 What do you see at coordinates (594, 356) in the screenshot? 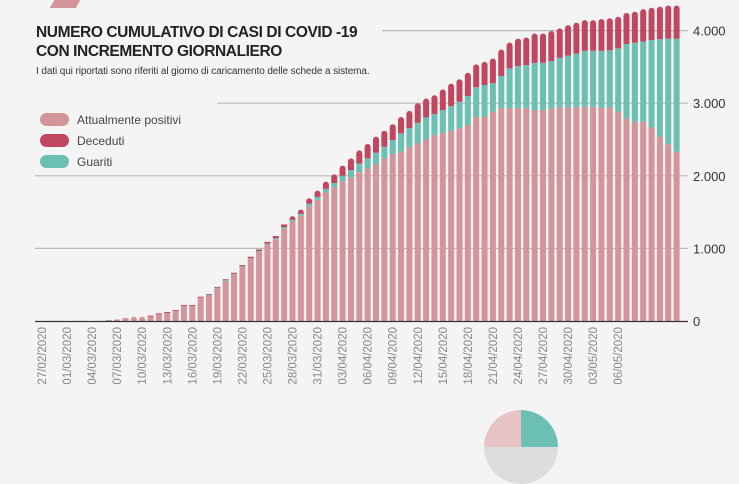
I see `x-tick-label: 03/05/2020` at bounding box center [594, 356].